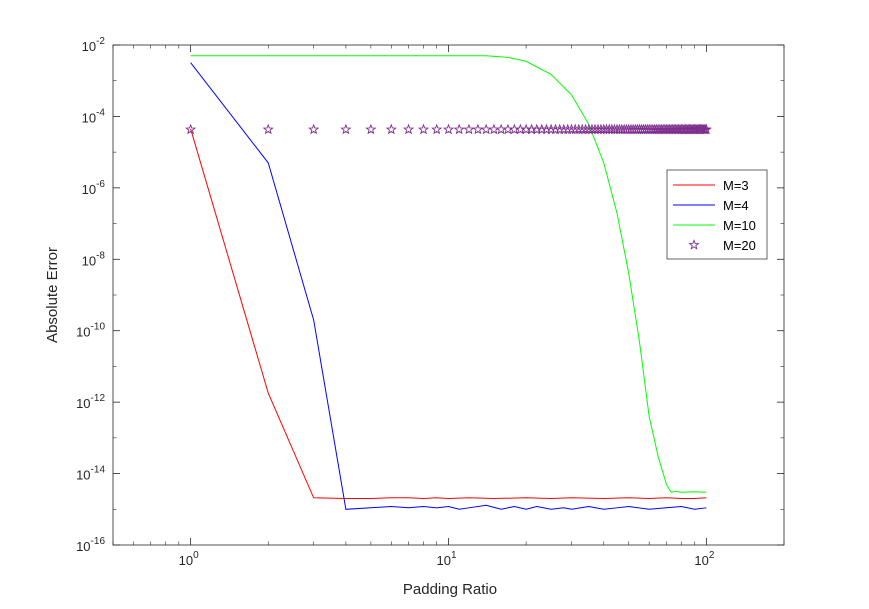 The height and width of the screenshot is (609, 869). I want to click on legend-label-m-3: M=3, so click(736, 185).